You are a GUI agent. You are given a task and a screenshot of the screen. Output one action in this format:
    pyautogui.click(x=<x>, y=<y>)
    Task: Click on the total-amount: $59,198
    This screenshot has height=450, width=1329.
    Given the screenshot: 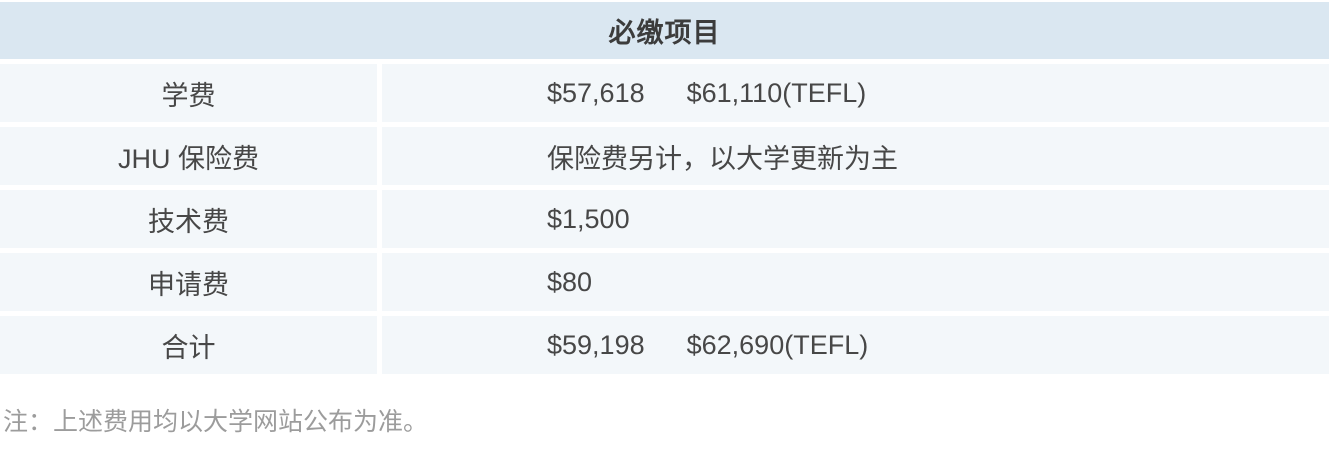 What is the action you would take?
    pyautogui.click(x=596, y=344)
    